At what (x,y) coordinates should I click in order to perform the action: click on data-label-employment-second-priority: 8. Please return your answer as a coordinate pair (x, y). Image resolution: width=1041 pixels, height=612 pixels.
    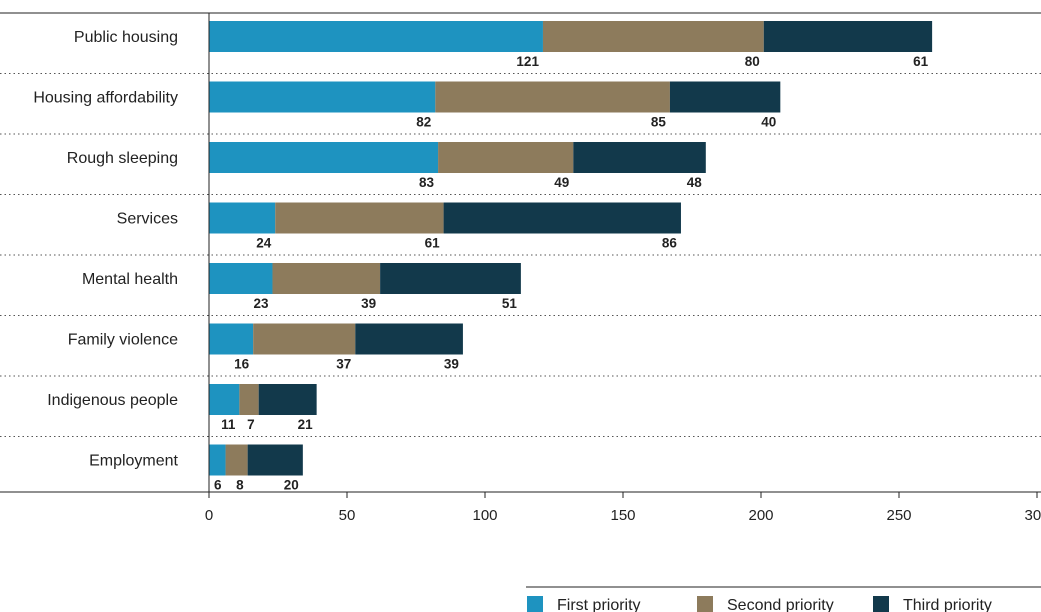
    Looking at the image, I should click on (240, 485).